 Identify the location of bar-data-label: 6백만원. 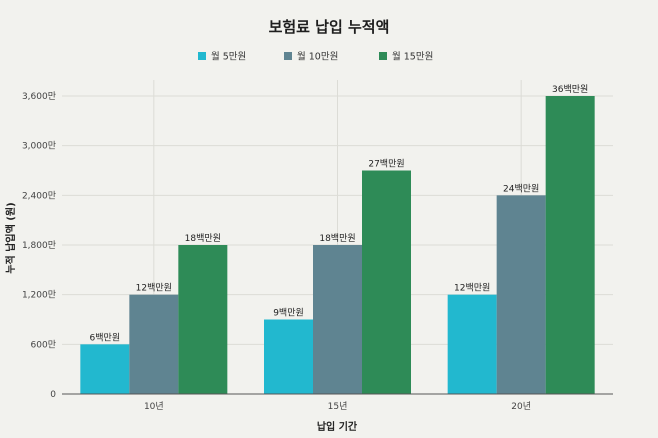
(105, 337).